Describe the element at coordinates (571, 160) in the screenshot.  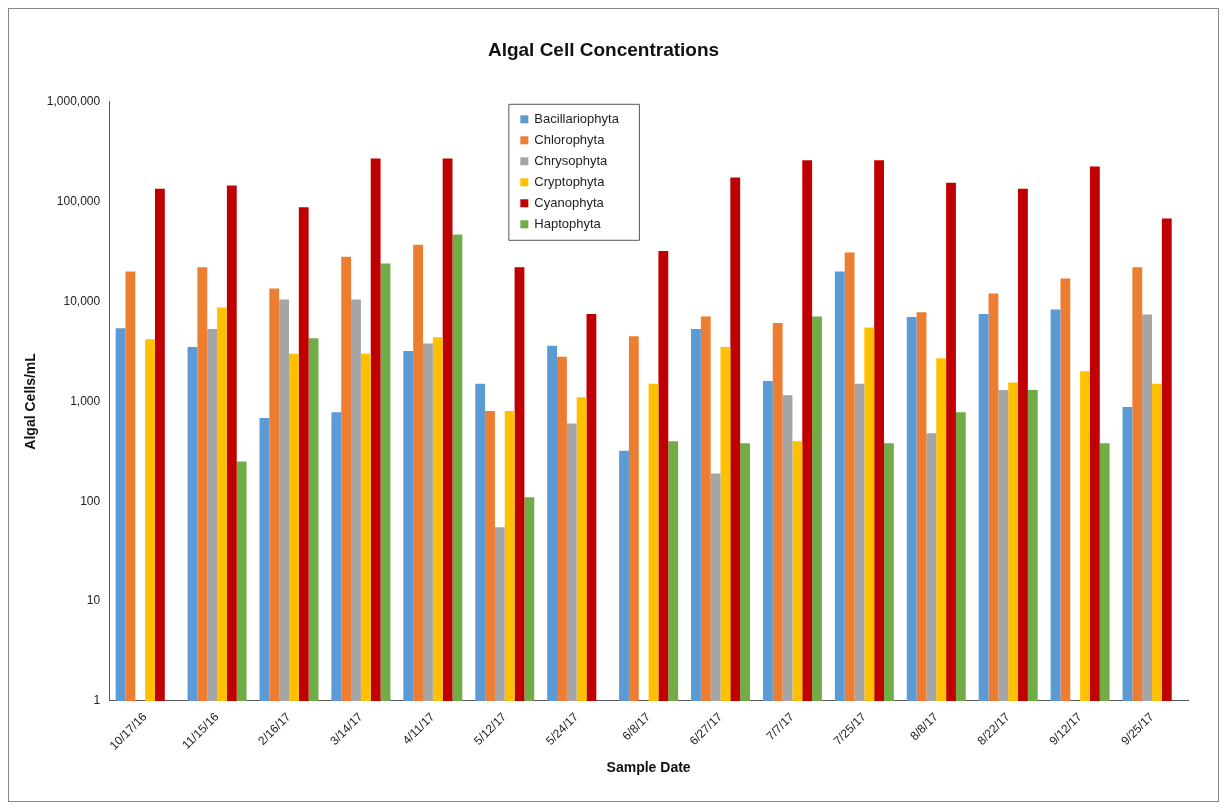
I see `legend-label: Chrysophyta` at that location.